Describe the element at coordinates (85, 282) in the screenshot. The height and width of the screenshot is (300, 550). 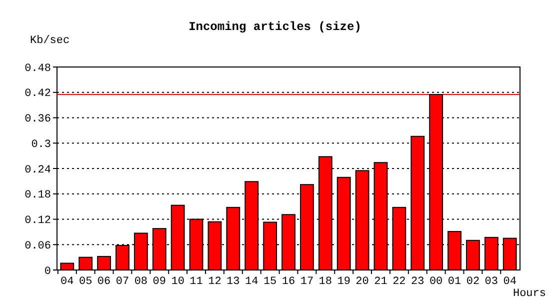
I see `x-tick-label: 05` at that location.